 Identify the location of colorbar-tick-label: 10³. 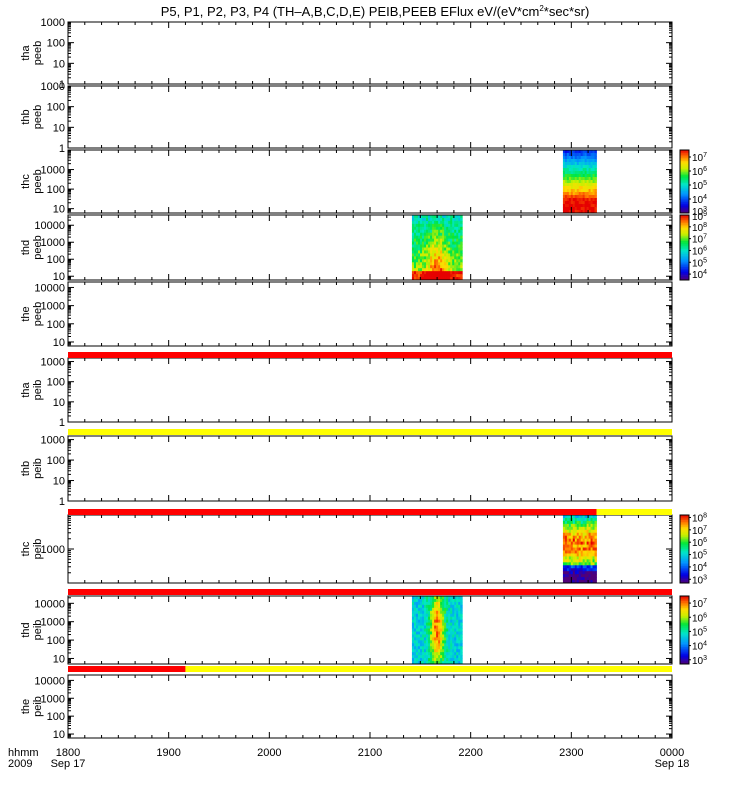
(699, 212).